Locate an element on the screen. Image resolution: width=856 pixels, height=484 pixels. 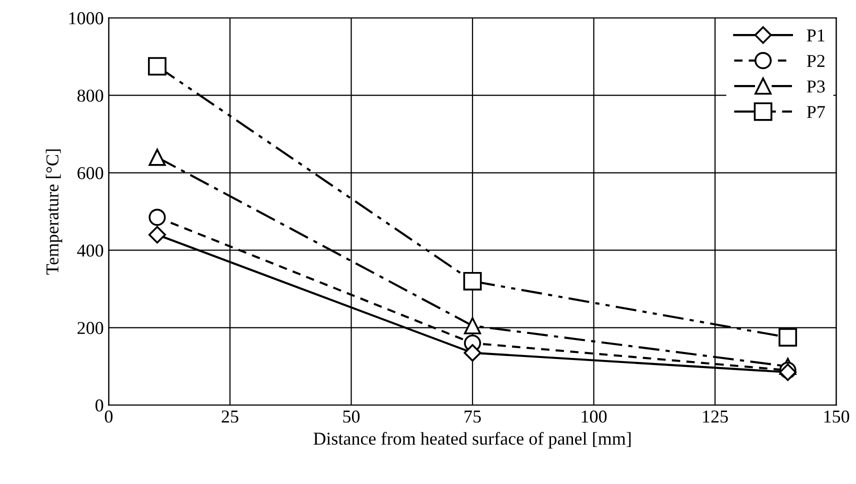
x-axis-title: Distance from heated surface of panel [mm] is located at coordinates (472, 440).